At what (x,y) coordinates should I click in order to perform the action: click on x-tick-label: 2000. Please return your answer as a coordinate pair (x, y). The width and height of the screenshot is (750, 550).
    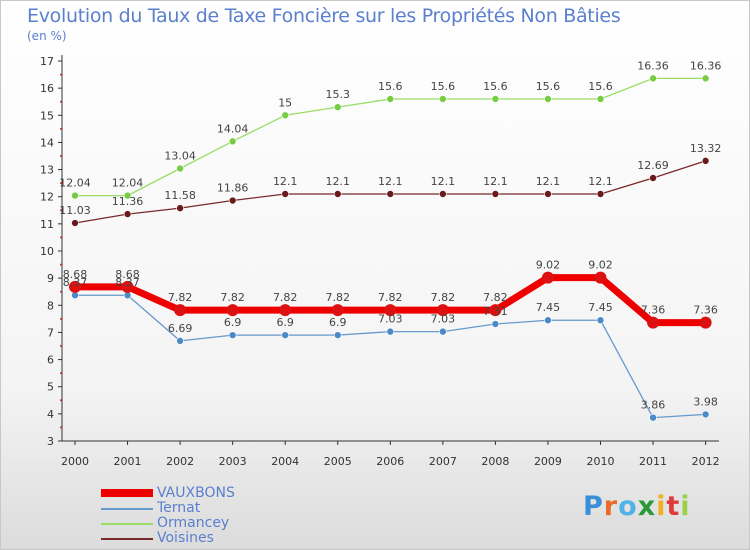
    Looking at the image, I should click on (75, 461).